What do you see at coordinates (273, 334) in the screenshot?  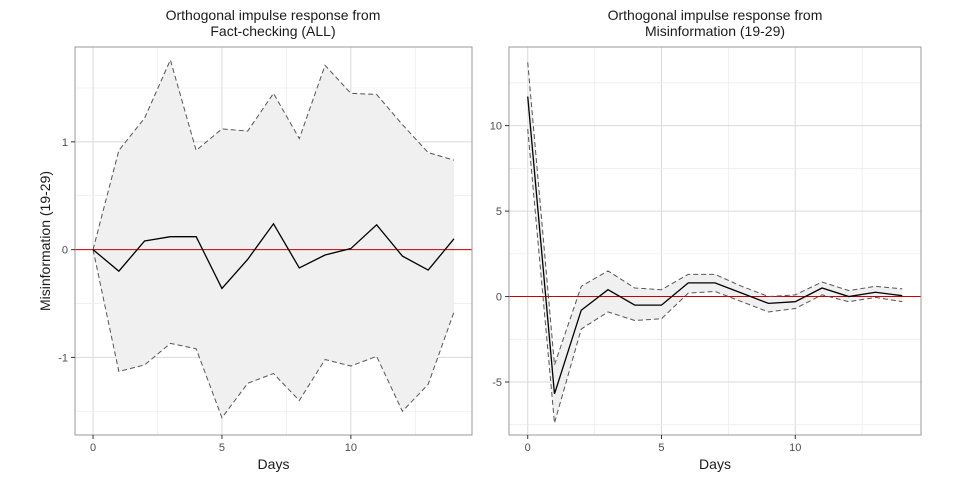 I see `lower-bound-line` at bounding box center [273, 334].